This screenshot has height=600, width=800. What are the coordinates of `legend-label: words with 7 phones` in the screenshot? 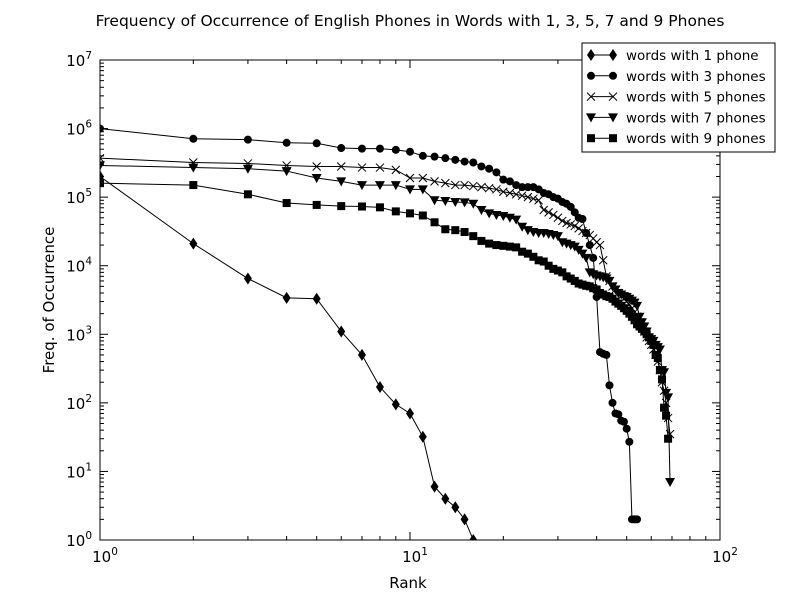 It's located at (696, 118).